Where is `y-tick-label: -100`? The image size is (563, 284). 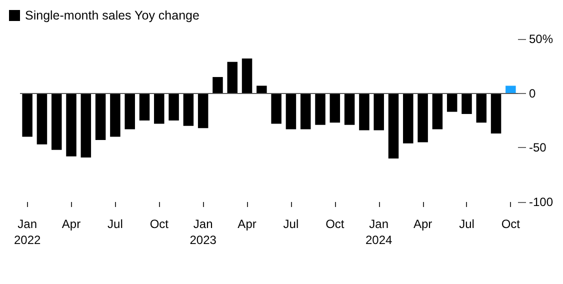
y-tick-label: -100 is located at coordinates (541, 202).